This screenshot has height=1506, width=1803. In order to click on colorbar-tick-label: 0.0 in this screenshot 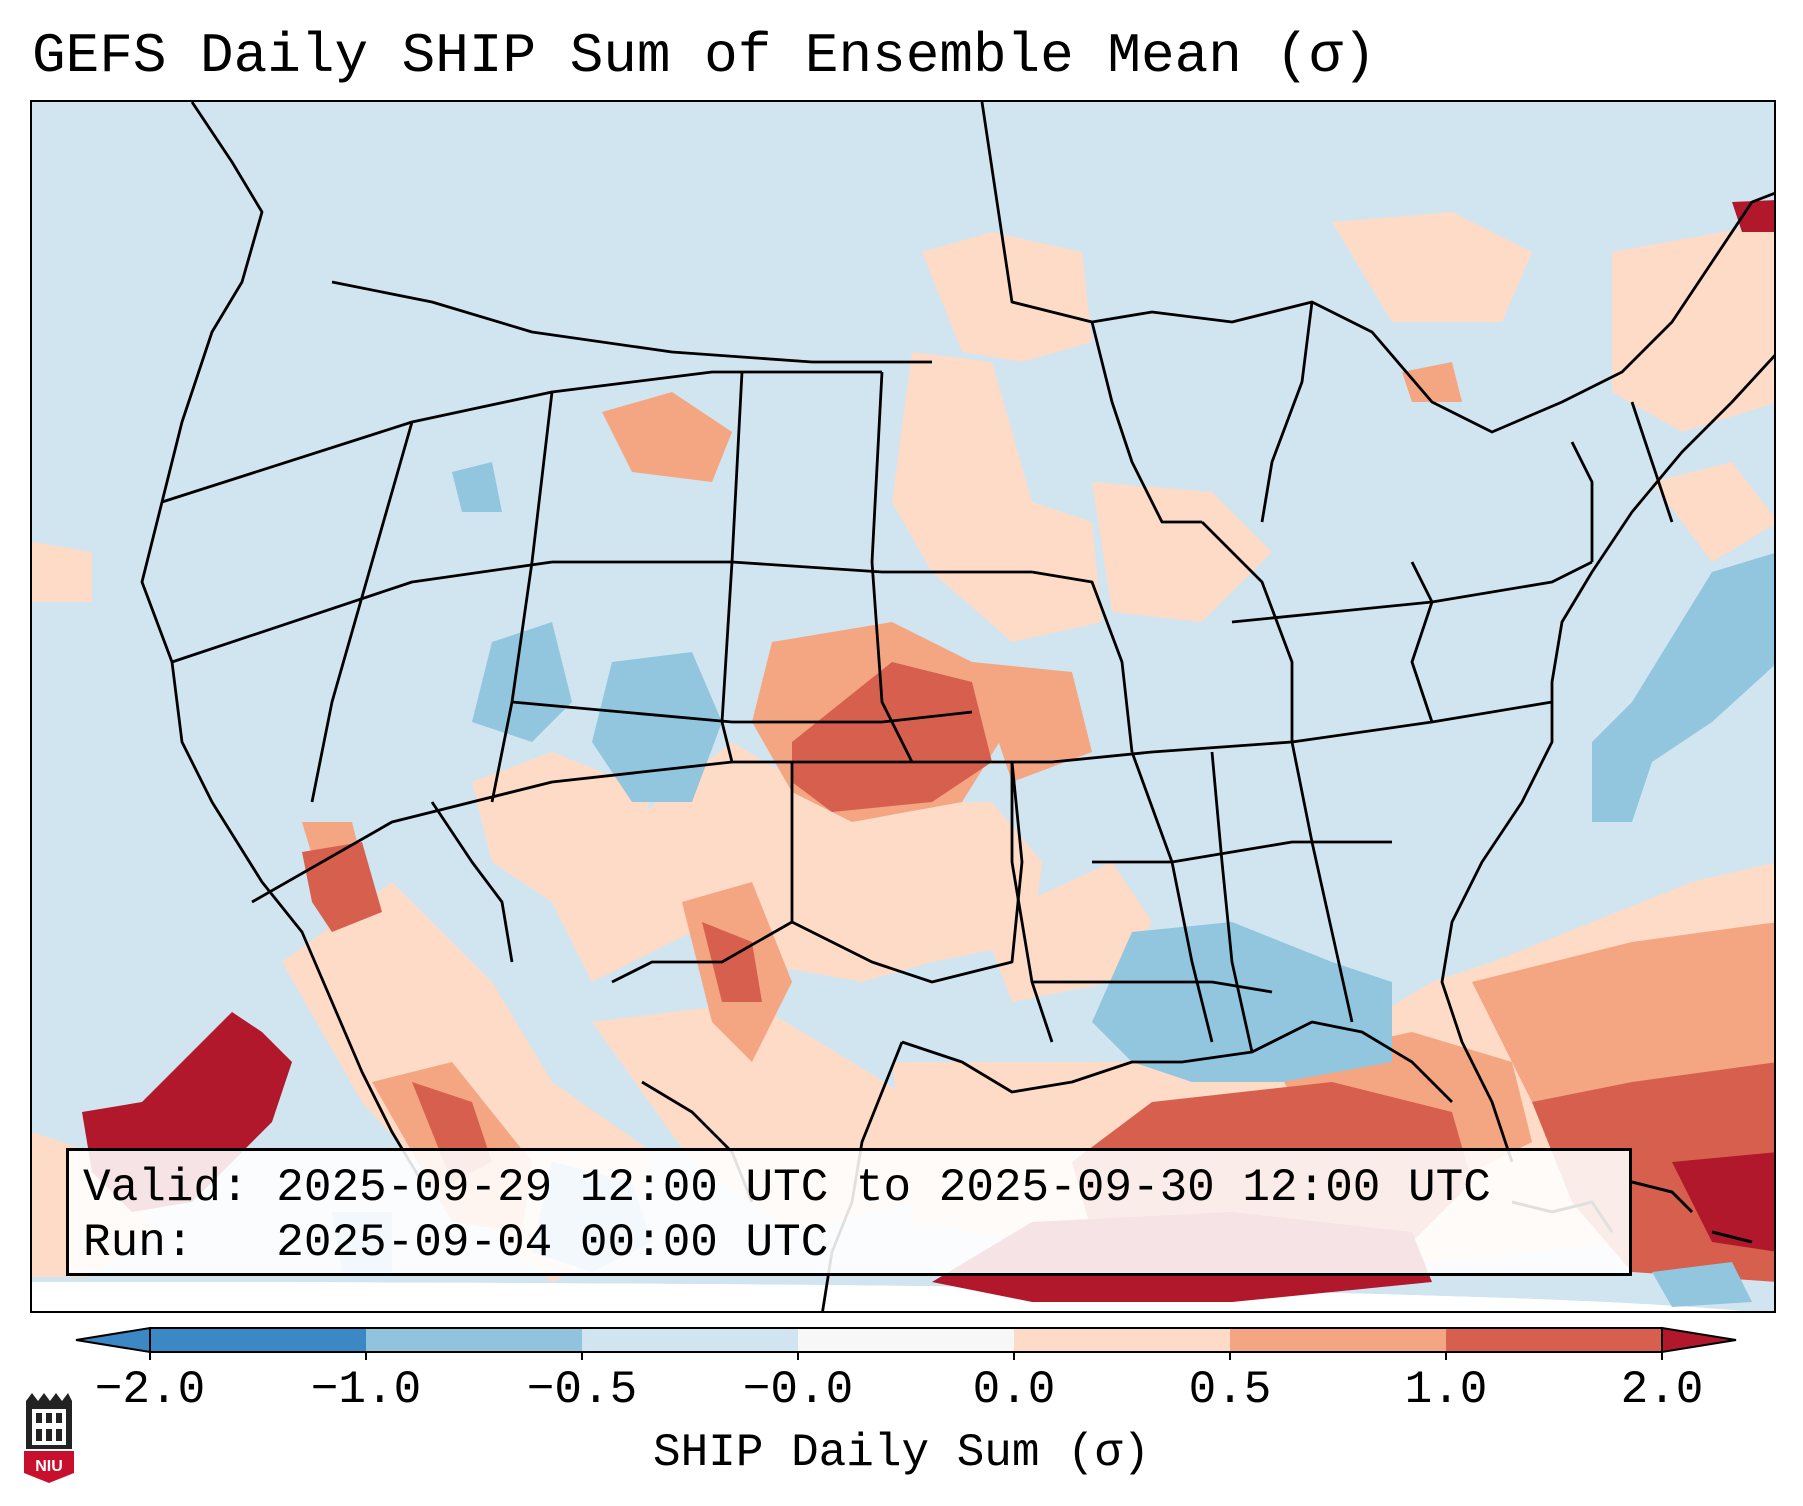, I will do `click(1014, 1390)`.